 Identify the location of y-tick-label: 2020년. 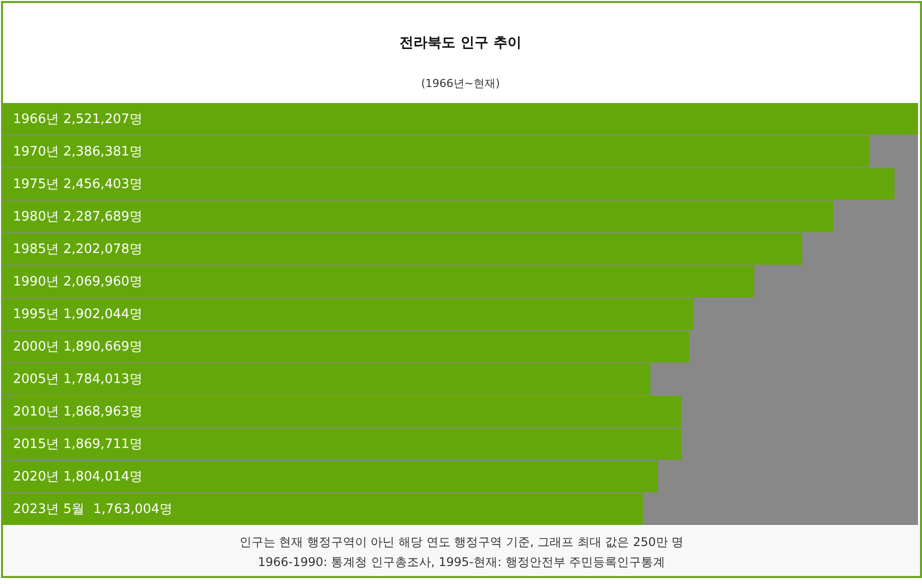
(36, 477).